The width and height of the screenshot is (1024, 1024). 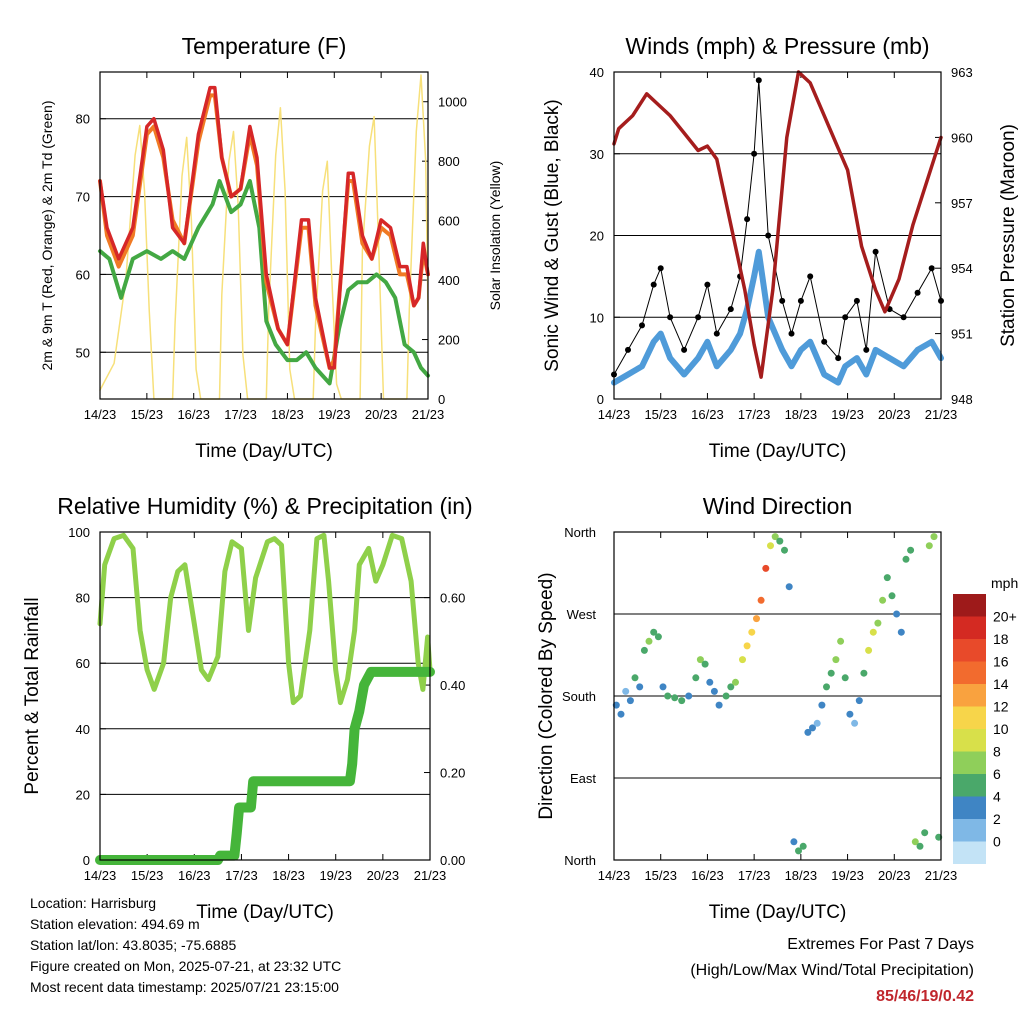 I want to click on y-tick-label-right: 0.20, so click(x=452, y=773).